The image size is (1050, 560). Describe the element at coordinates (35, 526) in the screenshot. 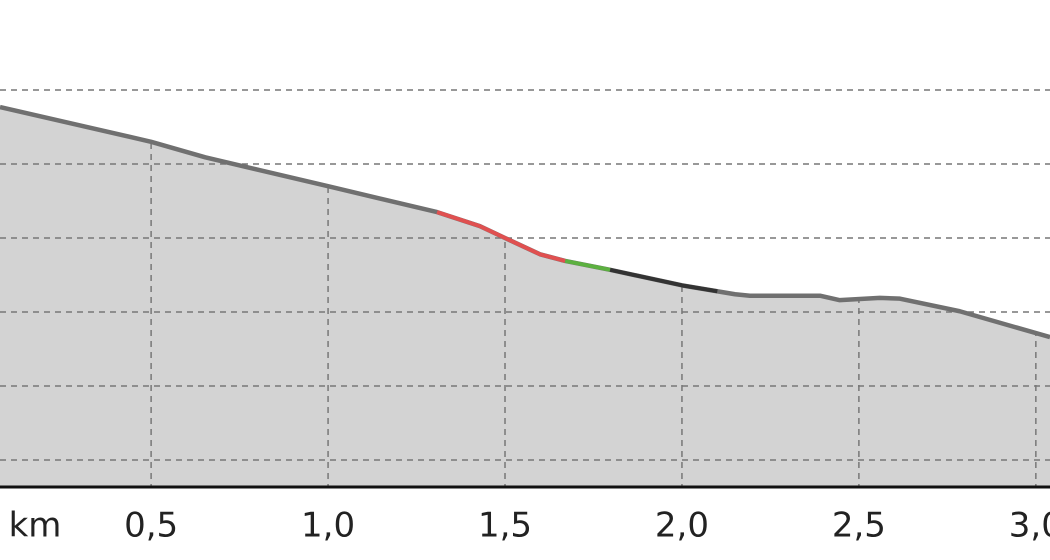

I see `x-axis-label: km` at that location.